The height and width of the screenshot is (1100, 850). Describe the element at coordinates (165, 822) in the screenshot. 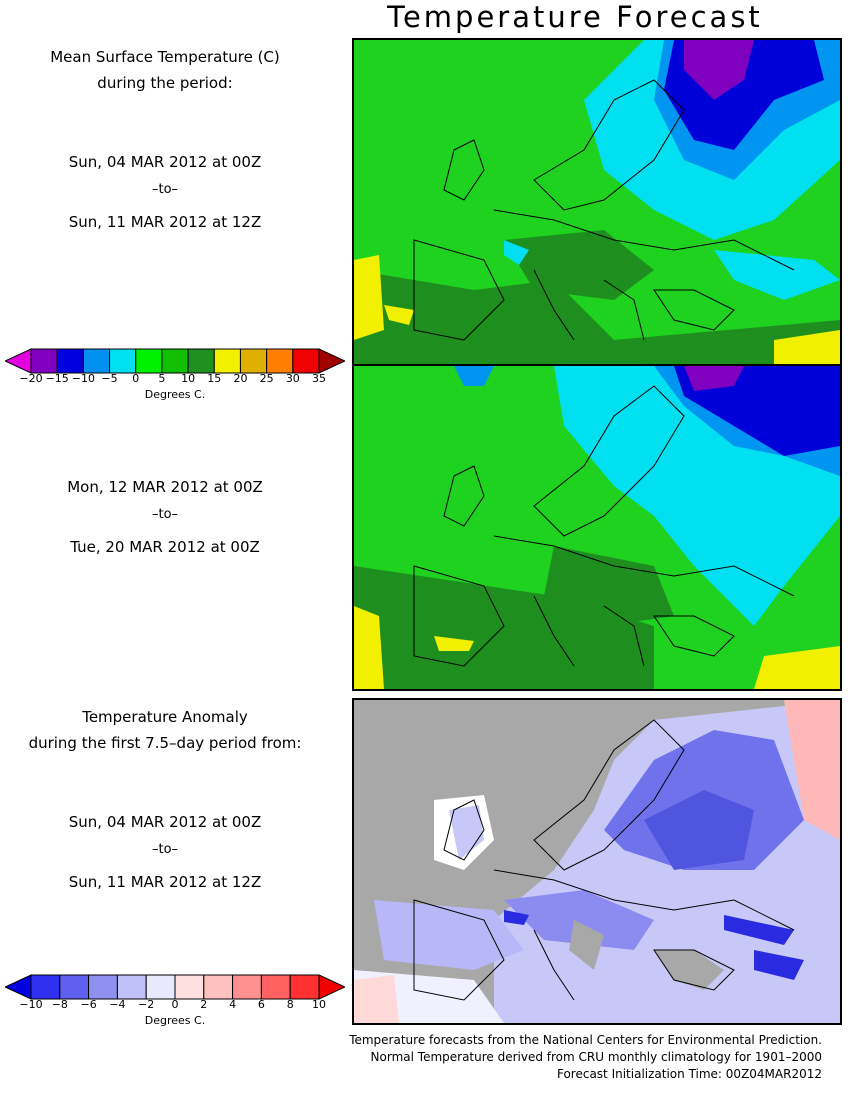

I see `panel3-start-time: Sun, 04 MAR 2012 at 00Z` at that location.